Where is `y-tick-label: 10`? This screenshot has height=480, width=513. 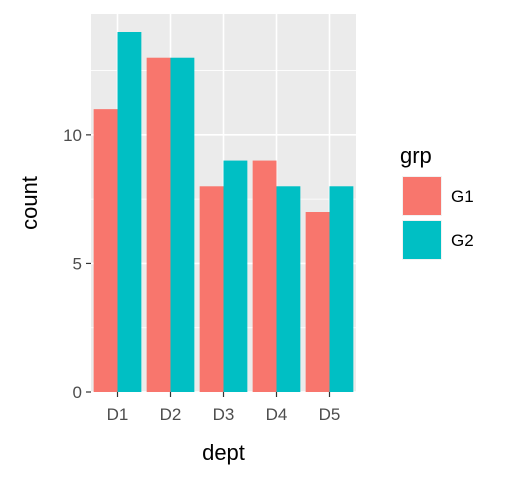
y-tick-label: 10 is located at coordinates (72, 135).